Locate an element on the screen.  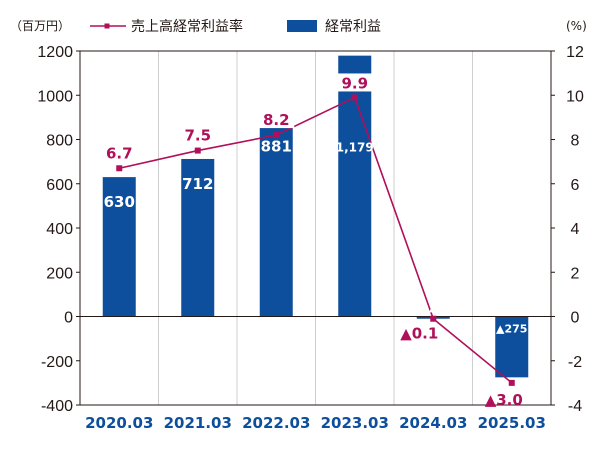
rate-point-2023.03 is located at coordinates (354, 97).